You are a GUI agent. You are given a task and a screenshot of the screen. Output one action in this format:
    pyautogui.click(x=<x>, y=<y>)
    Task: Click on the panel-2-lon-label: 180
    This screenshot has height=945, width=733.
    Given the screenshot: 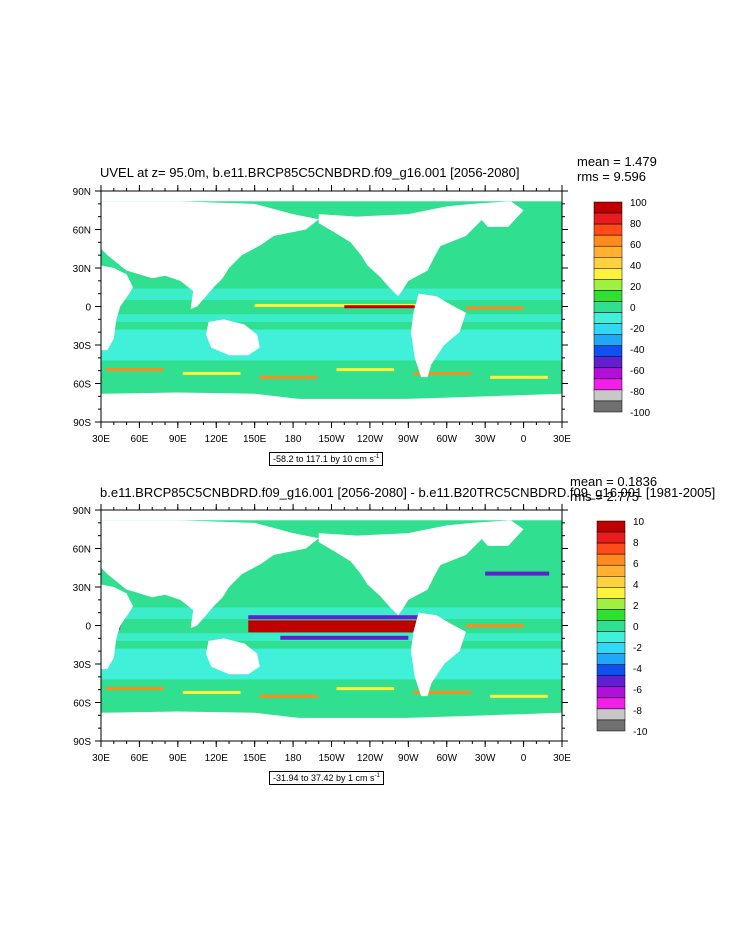 What is the action you would take?
    pyautogui.click(x=293, y=758)
    